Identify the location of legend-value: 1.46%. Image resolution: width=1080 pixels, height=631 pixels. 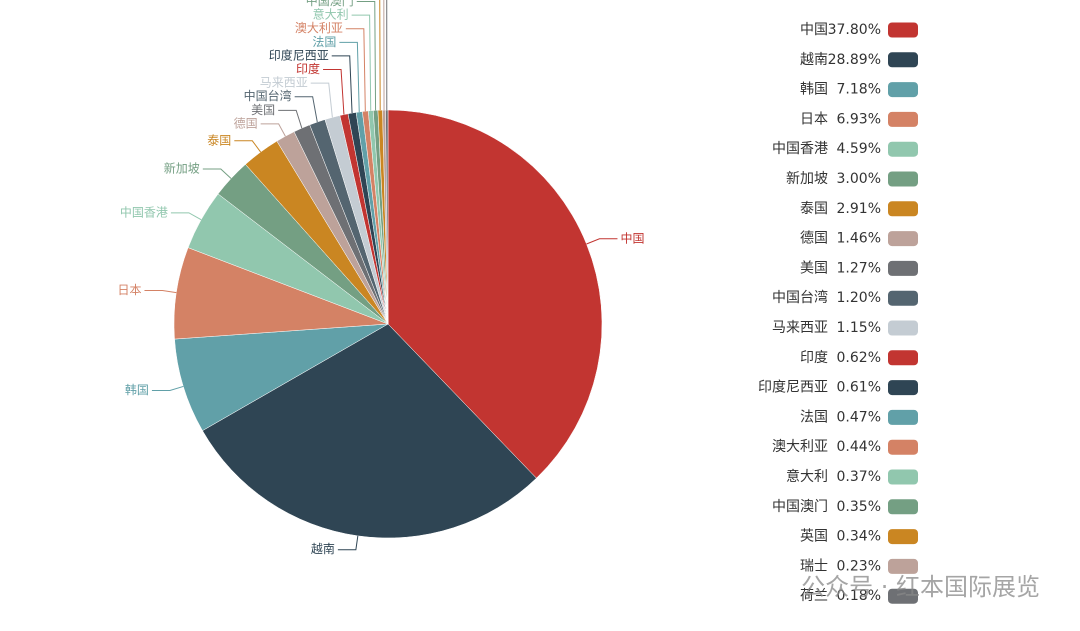
(859, 239).